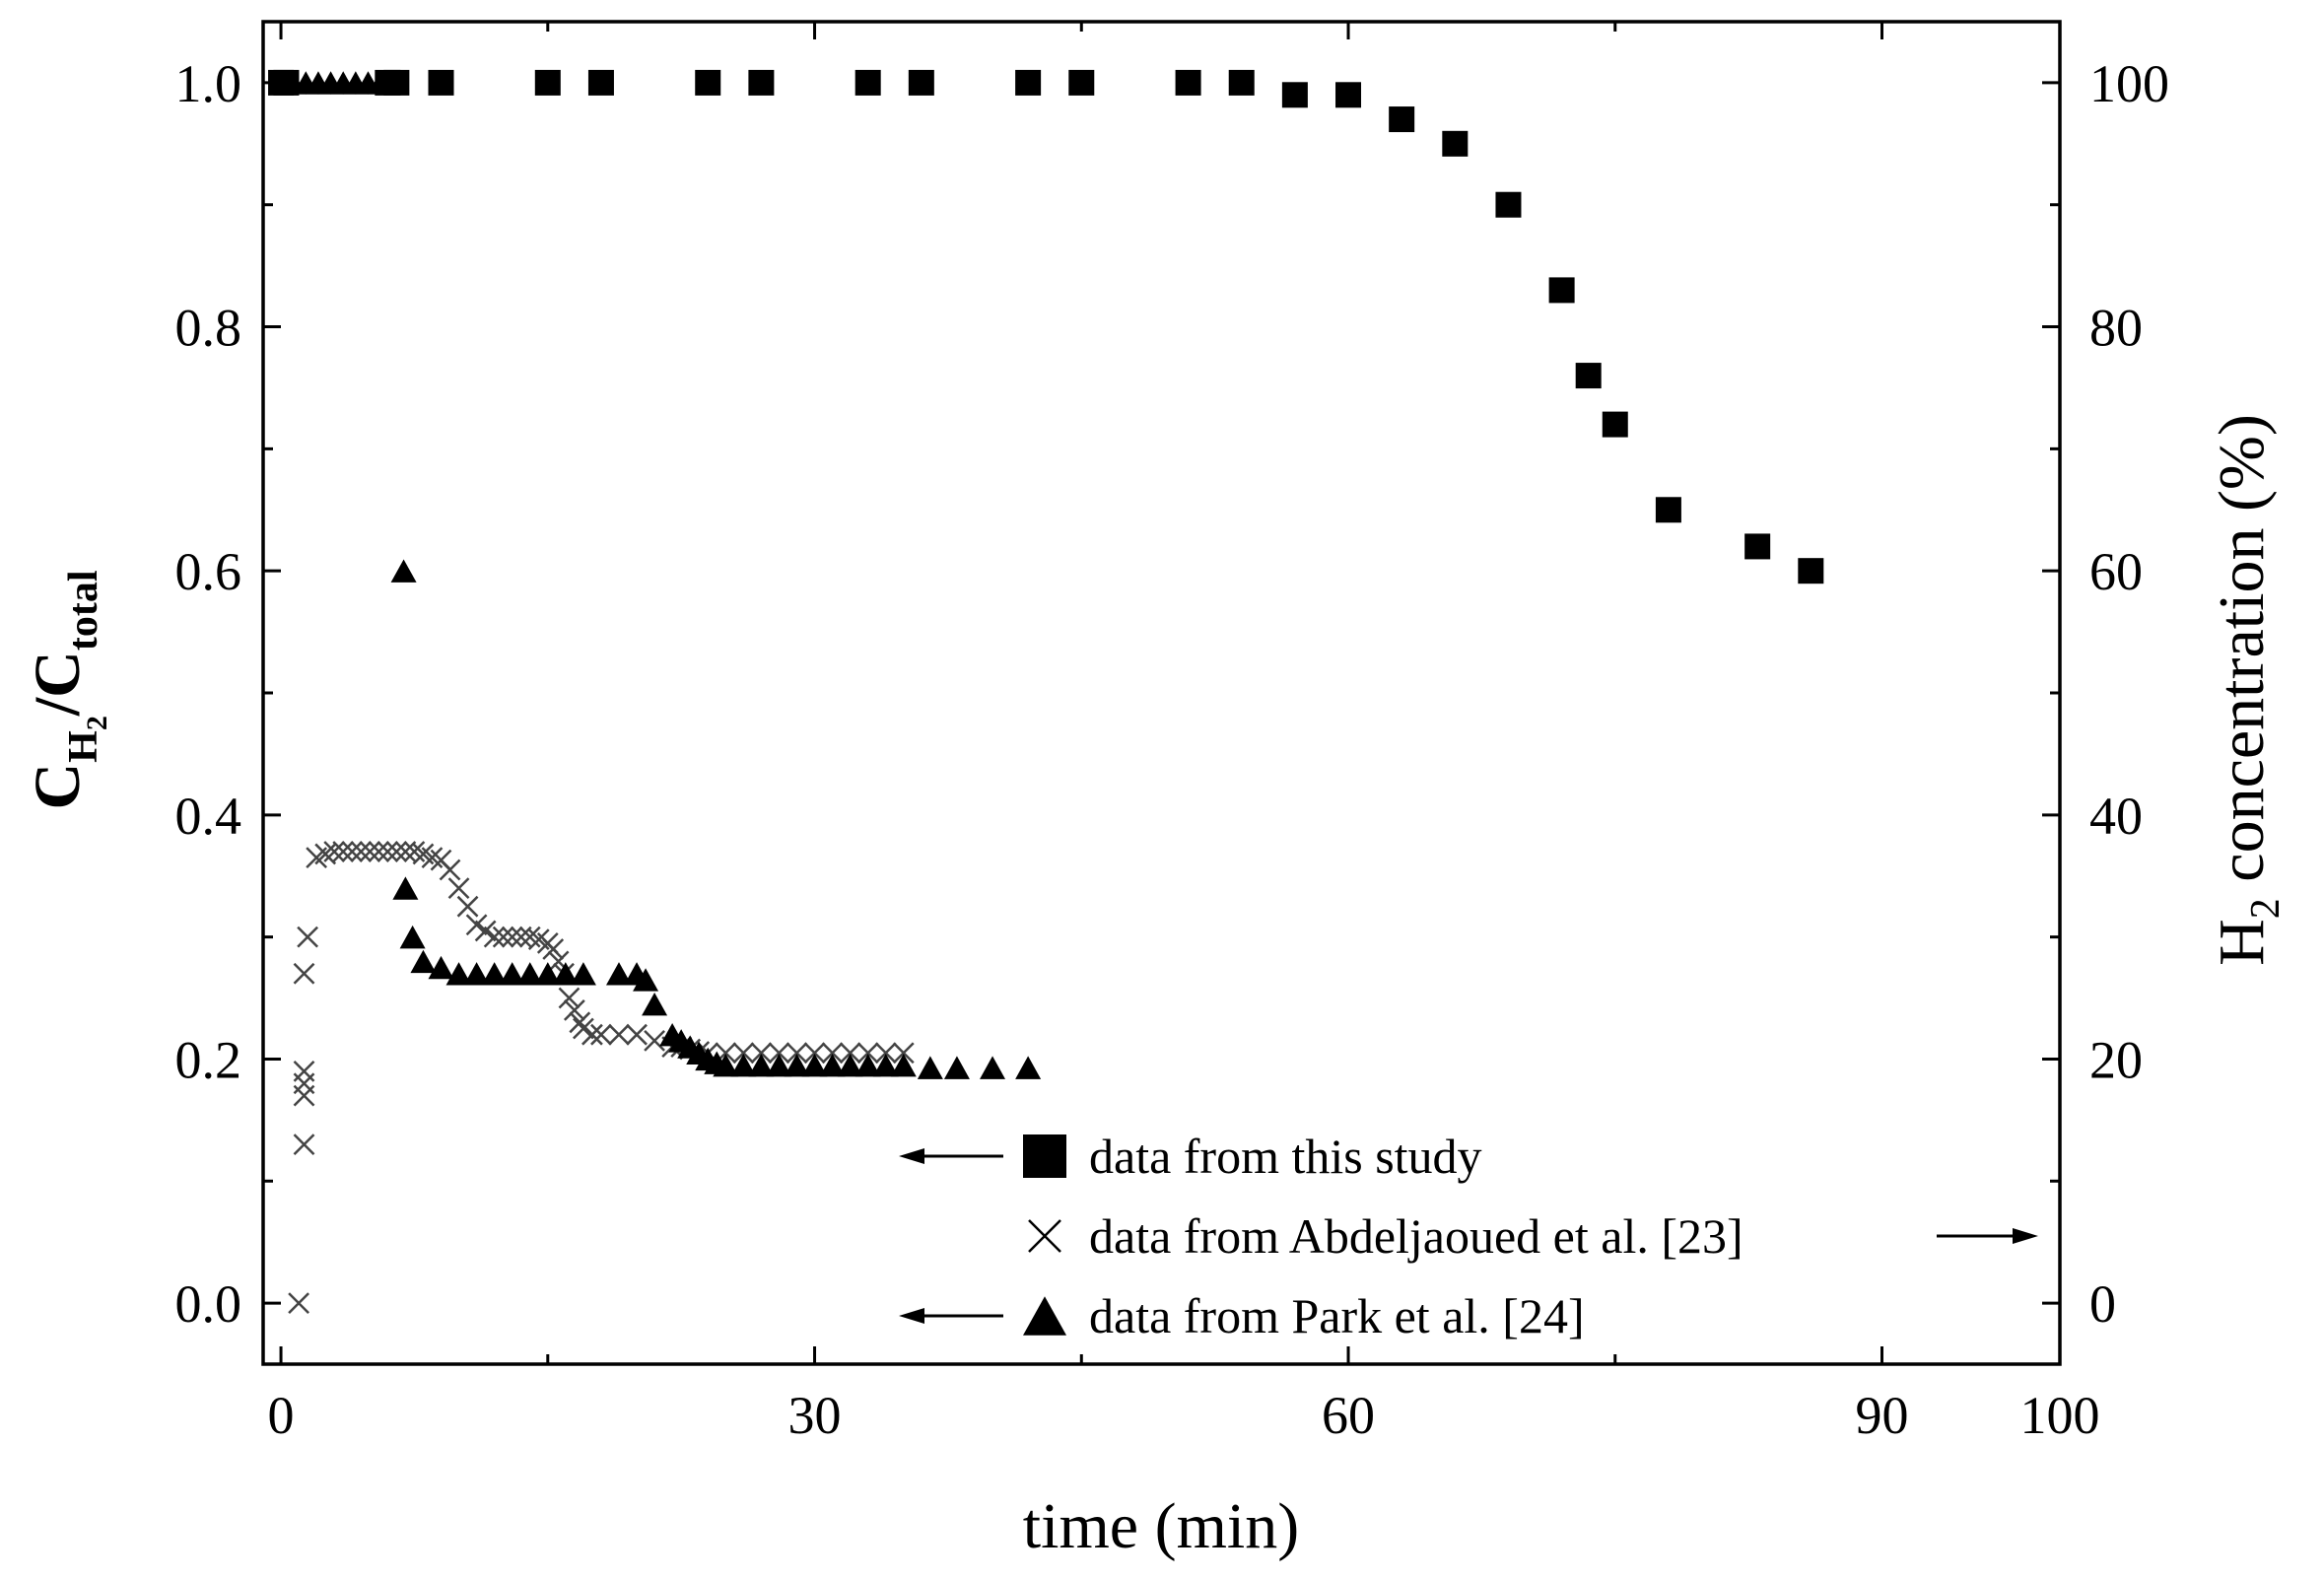  I want to click on legend-label: data from Abdeljaoued et al. [23], so click(1416, 1236).